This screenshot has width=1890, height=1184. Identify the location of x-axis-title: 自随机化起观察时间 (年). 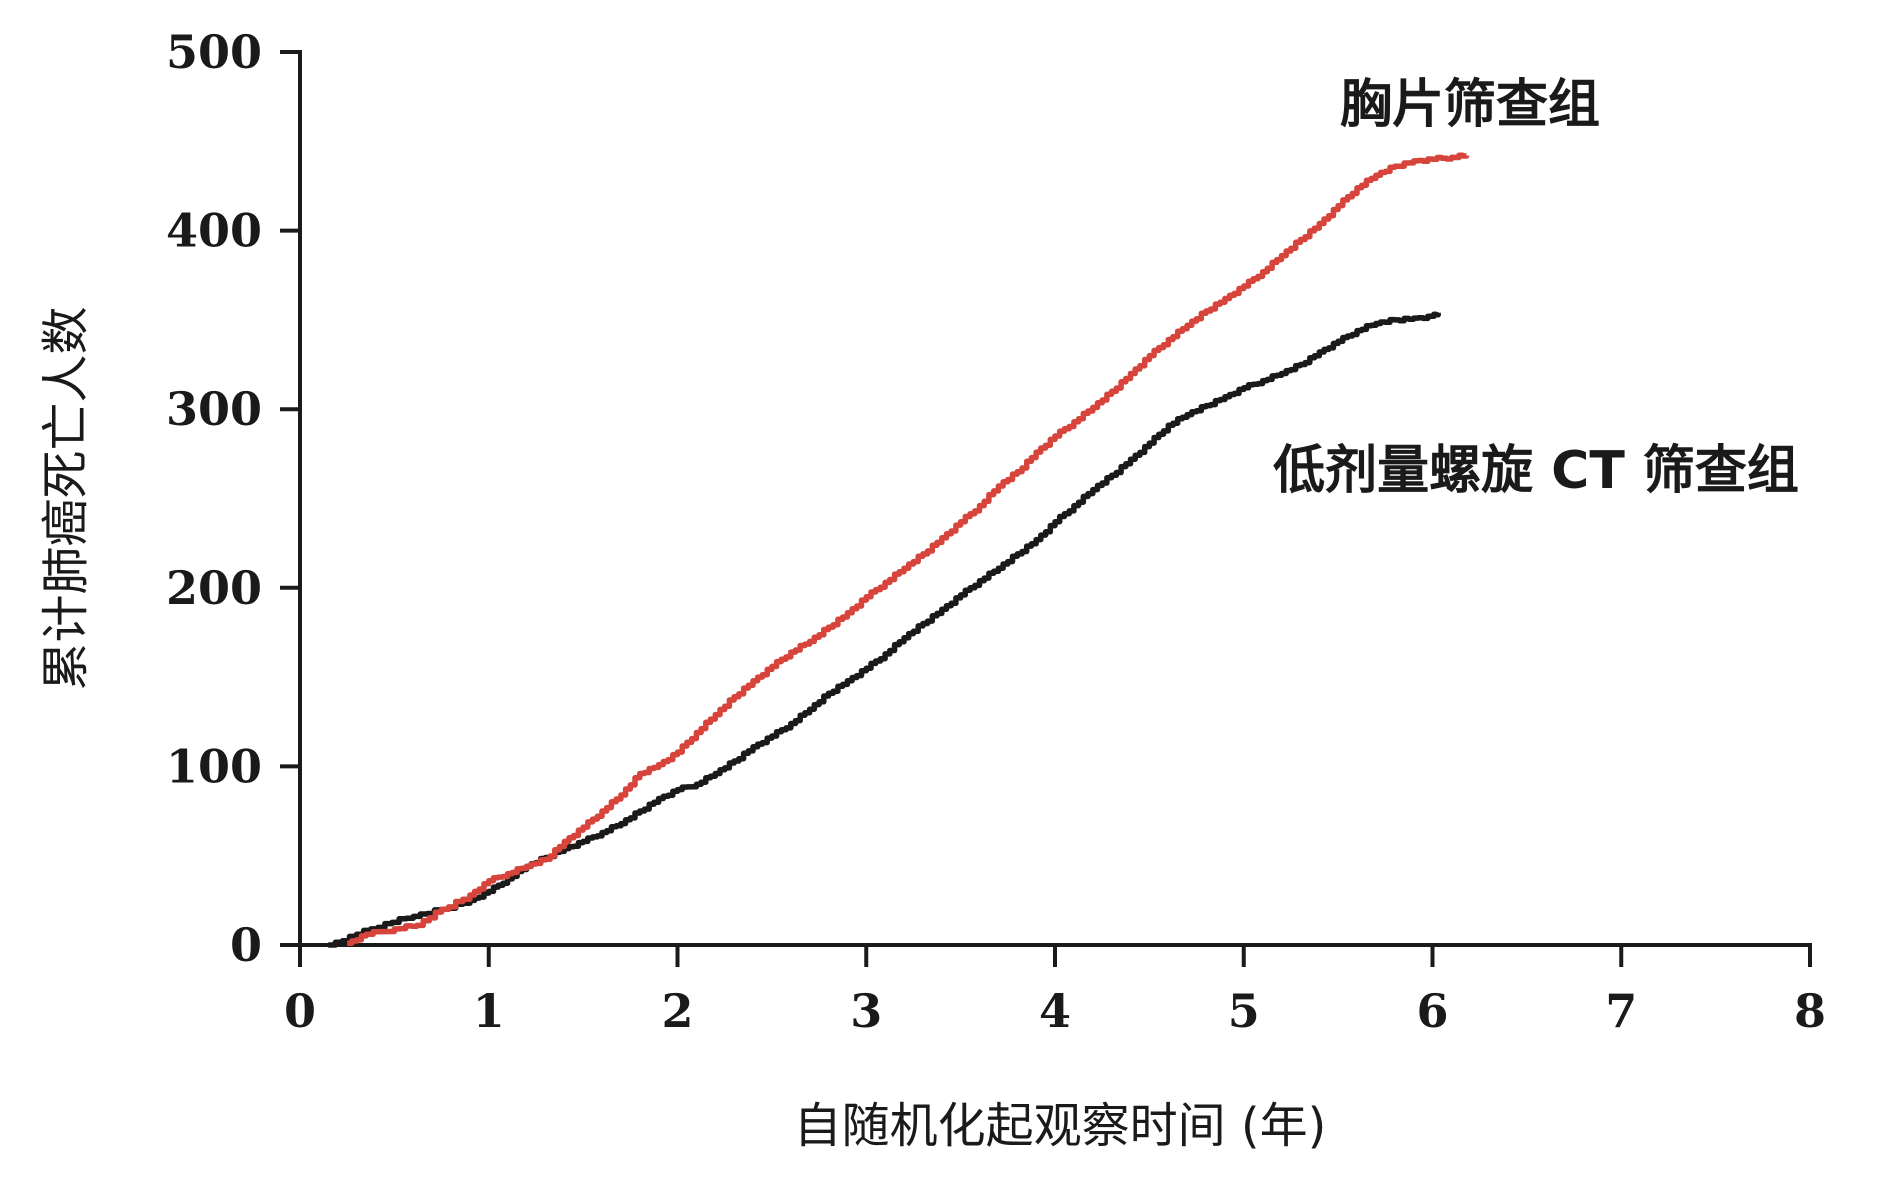
(1060, 1126).